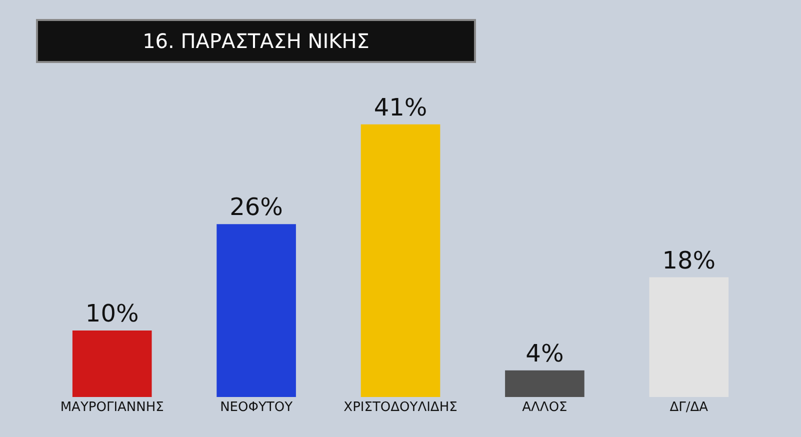  Describe the element at coordinates (401, 407) in the screenshot. I see `x-tick-label: ΧΡΙΣΤΟΔΟΥΛΙΔΗΣ` at that location.